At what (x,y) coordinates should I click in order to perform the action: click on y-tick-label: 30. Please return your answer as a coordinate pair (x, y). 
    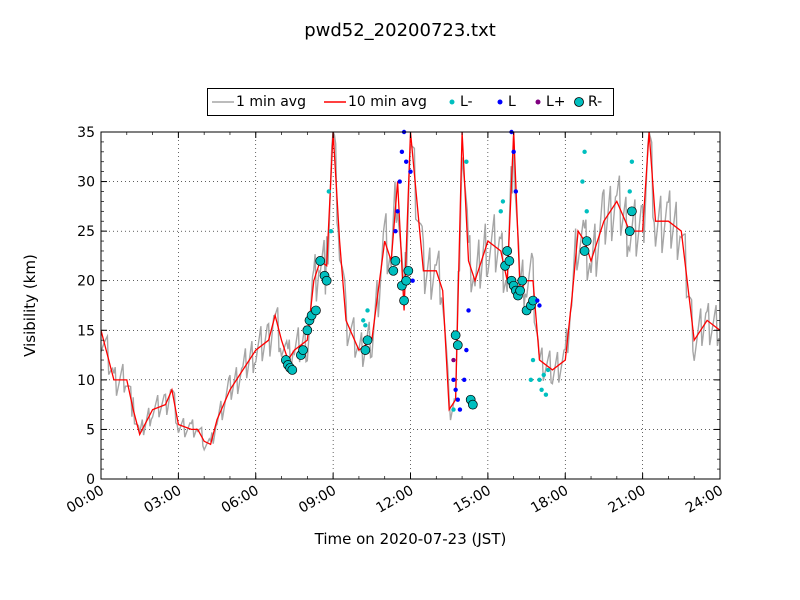
    Looking at the image, I should click on (86, 183).